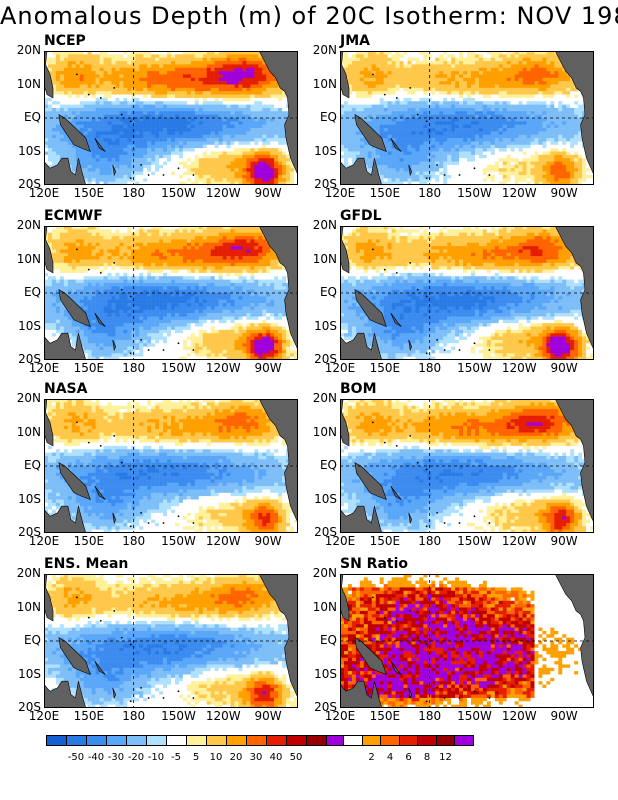  What do you see at coordinates (26, 499) in the screenshot?
I see `lat-tick-label: 10S` at bounding box center [26, 499].